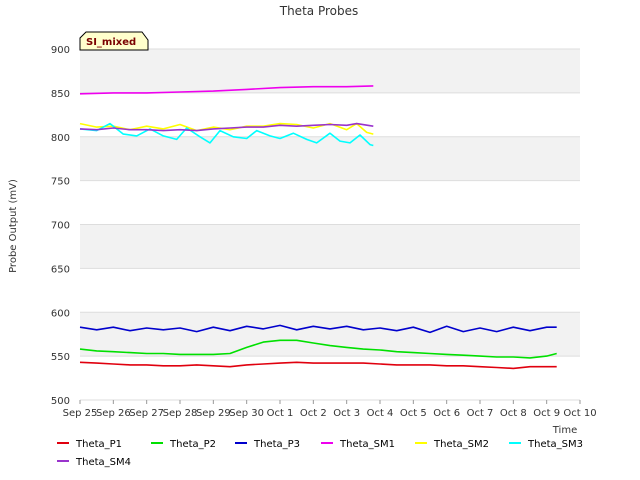 The image size is (640, 480). I want to click on legend-label: Theta_SM2, so click(461, 444).